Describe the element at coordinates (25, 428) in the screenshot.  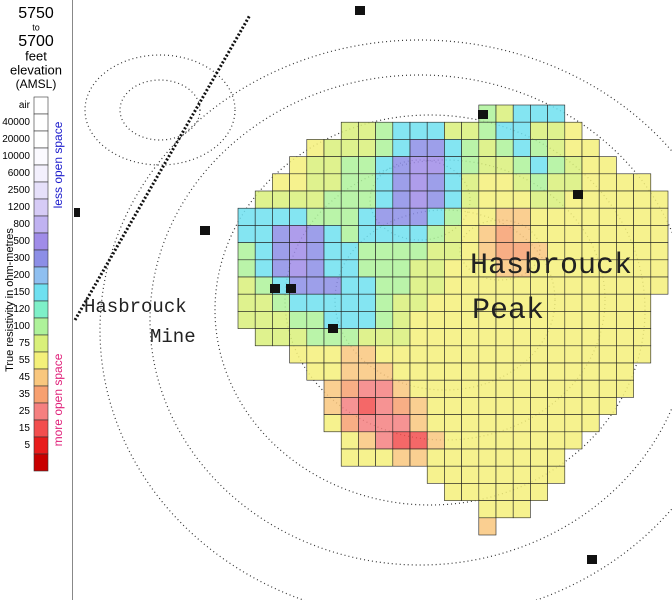
I see `legend-label: 15` at that location.